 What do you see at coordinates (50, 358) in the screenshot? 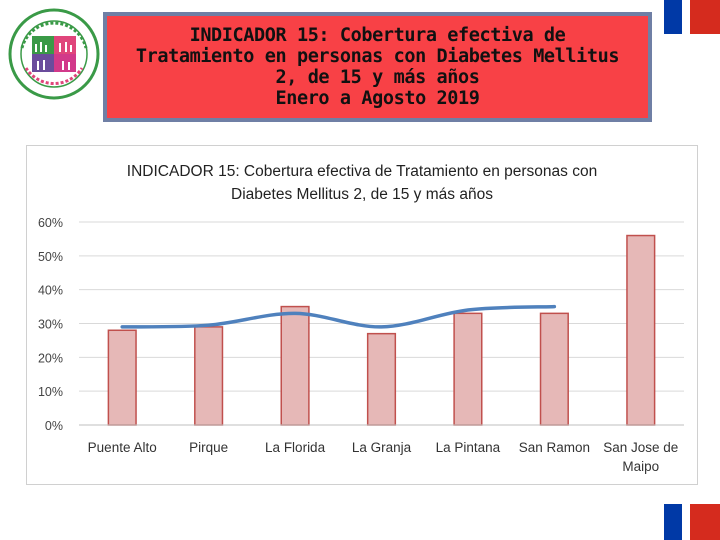
I see `y-tick-label: 20%` at bounding box center [50, 358].